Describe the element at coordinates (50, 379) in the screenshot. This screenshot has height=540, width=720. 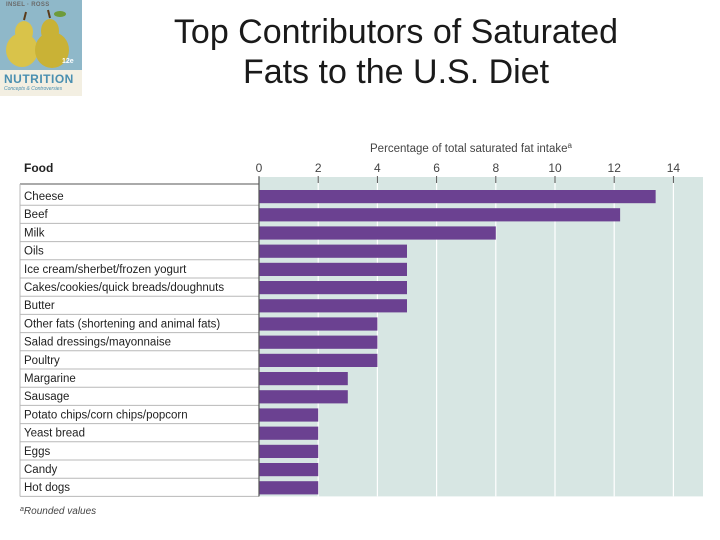
I see `food-label: Margarine` at that location.